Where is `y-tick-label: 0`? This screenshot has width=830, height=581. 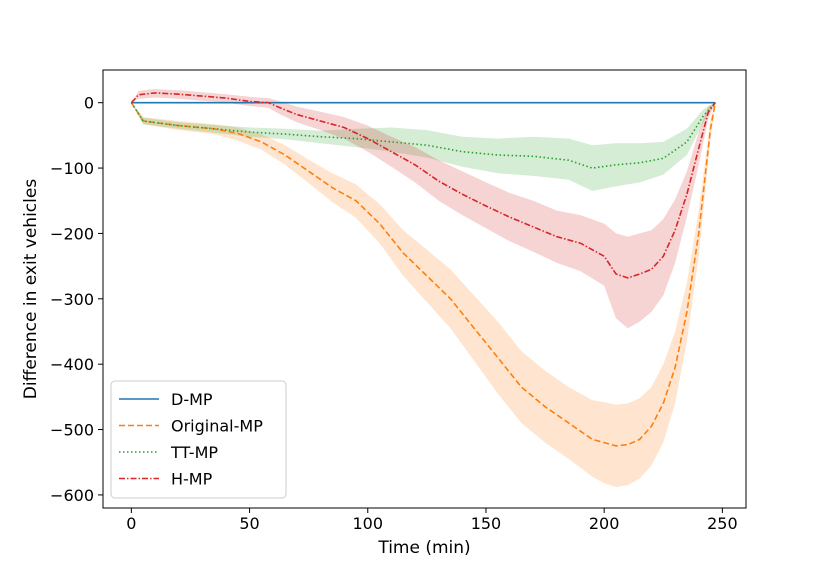
y-tick-label: 0 is located at coordinates (89, 103).